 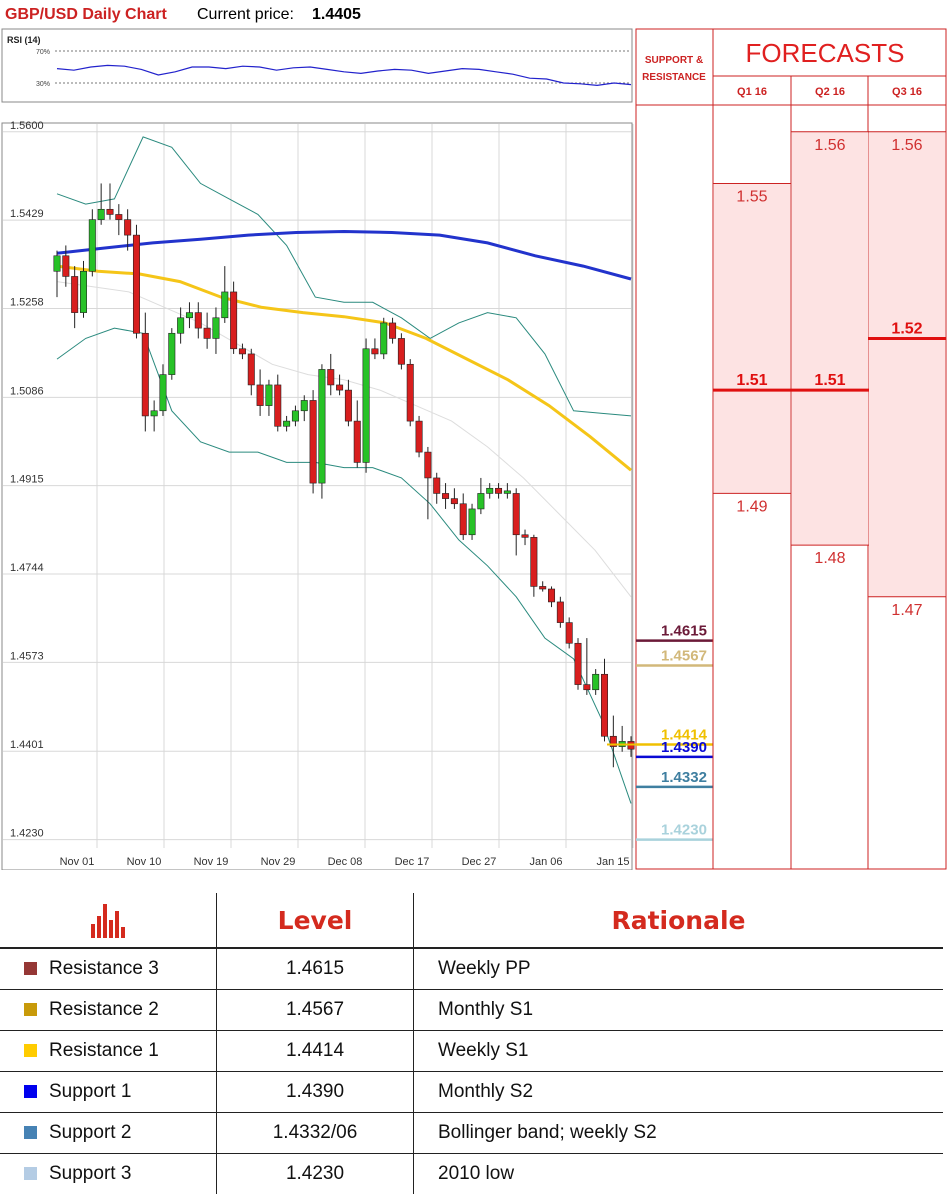 I want to click on level-rationale: 2010 low, so click(x=679, y=1174).